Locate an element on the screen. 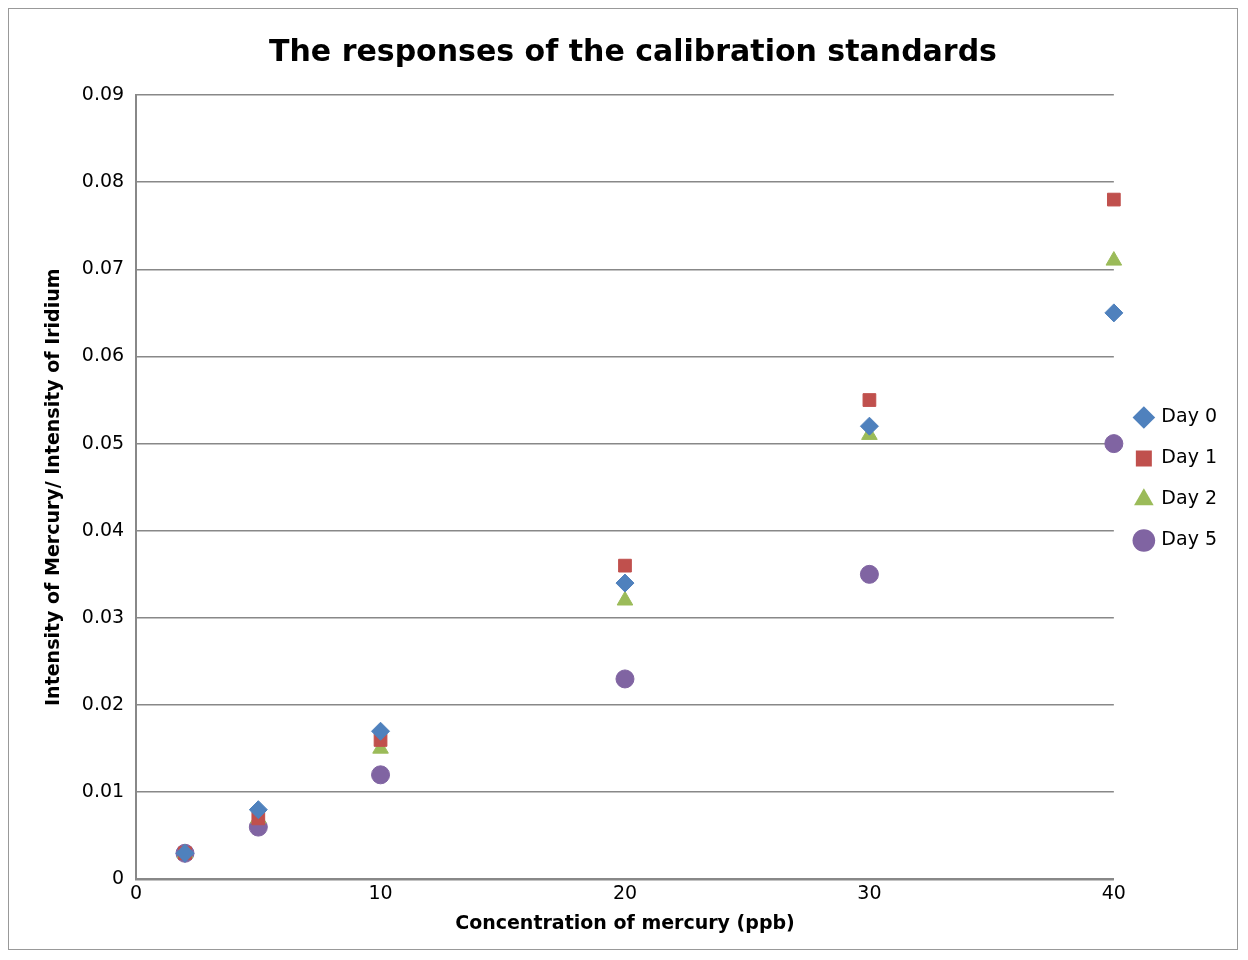  y-tick-label: 0.06 is located at coordinates (103, 354).